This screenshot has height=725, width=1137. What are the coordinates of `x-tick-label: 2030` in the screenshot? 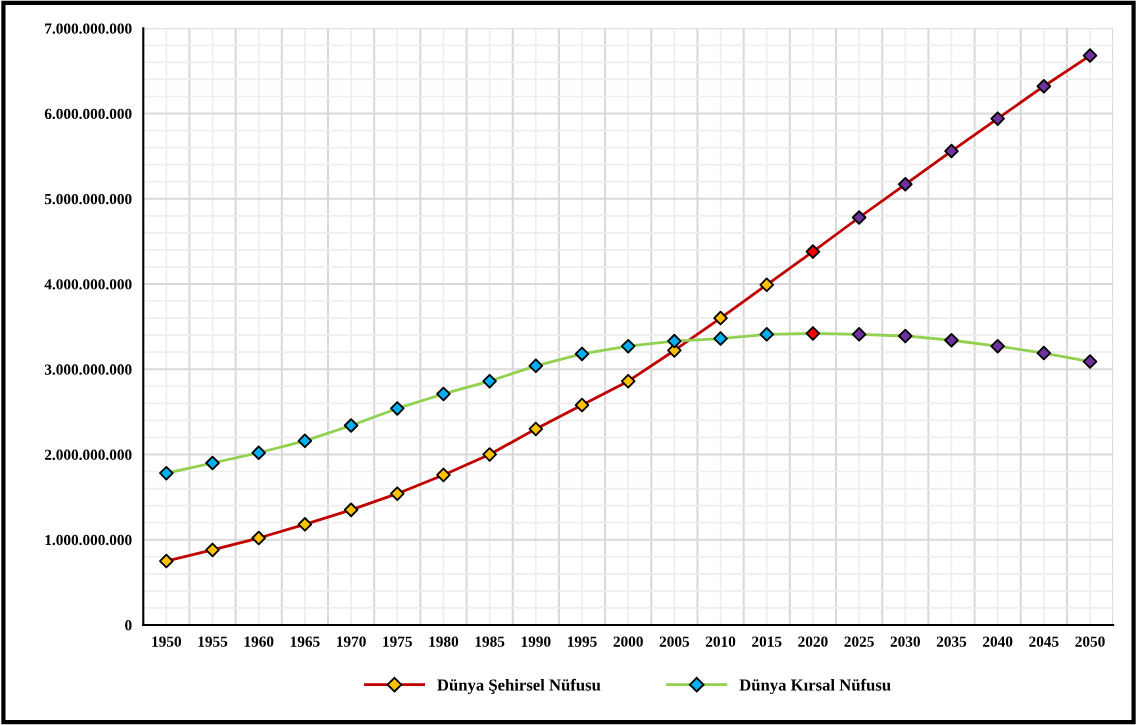 It's located at (905, 641).